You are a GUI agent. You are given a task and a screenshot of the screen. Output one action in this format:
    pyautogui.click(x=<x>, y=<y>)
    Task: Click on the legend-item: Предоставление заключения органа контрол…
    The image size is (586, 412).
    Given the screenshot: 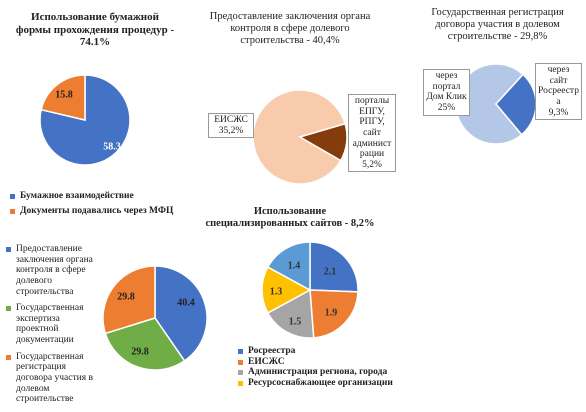 What is the action you would take?
    pyautogui.click(x=54, y=270)
    